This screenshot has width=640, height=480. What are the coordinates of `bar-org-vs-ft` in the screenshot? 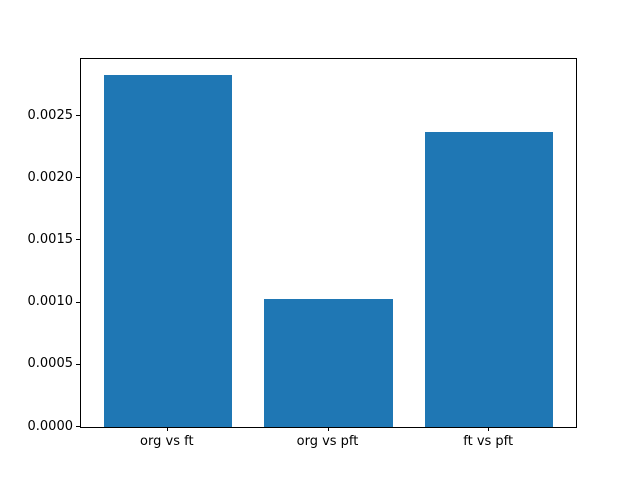 It's located at (168, 250).